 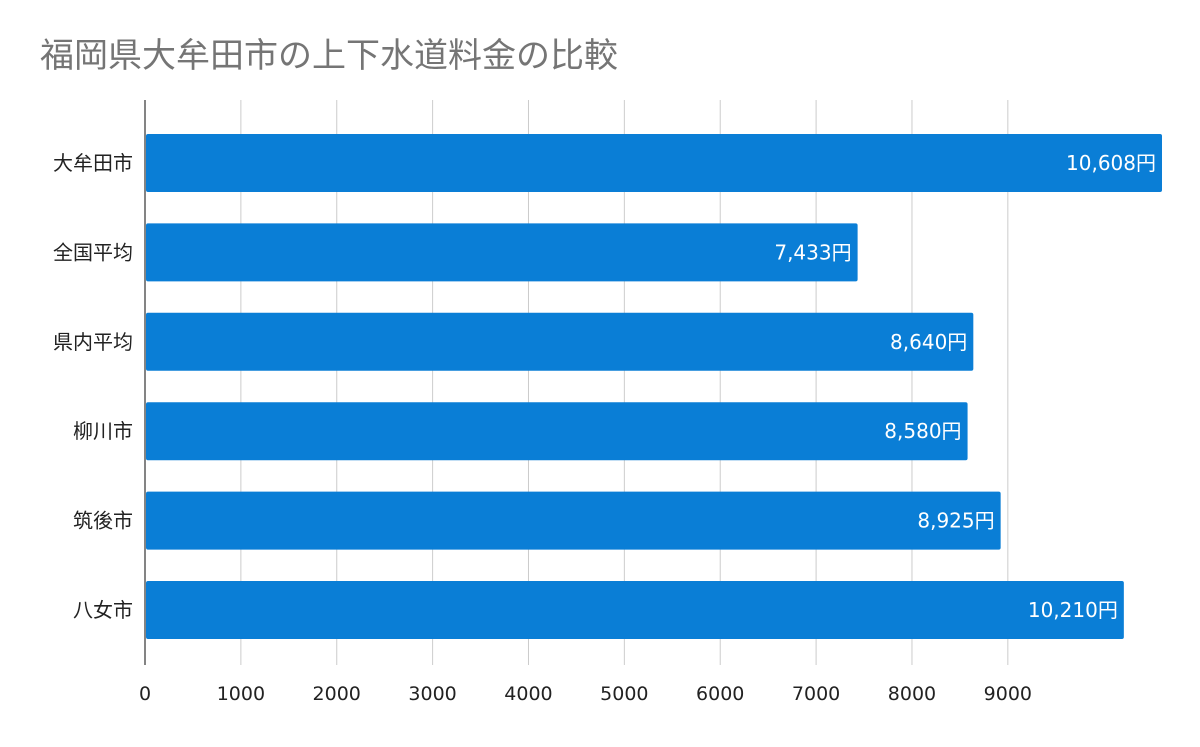 What do you see at coordinates (1111, 163) in the screenshot?
I see `data-label: 10,608円` at bounding box center [1111, 163].